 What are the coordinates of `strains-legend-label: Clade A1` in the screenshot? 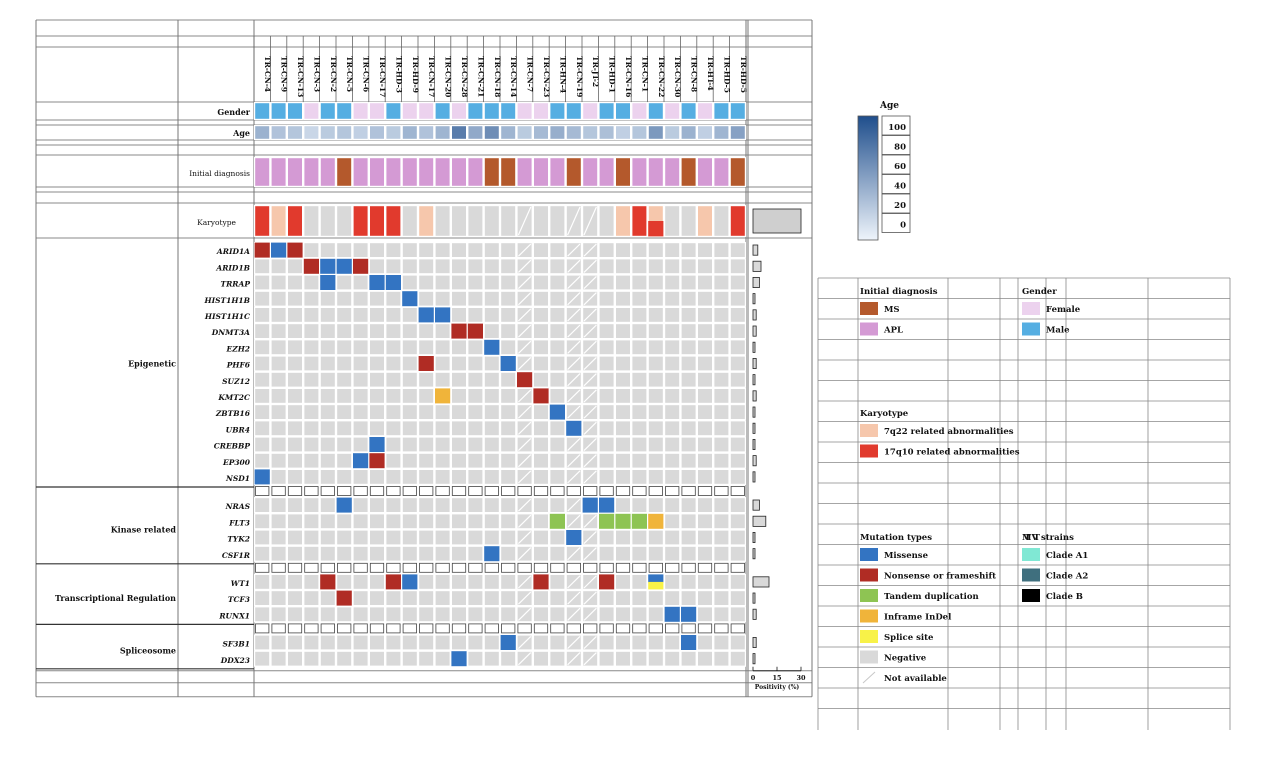 It's located at (1067, 556).